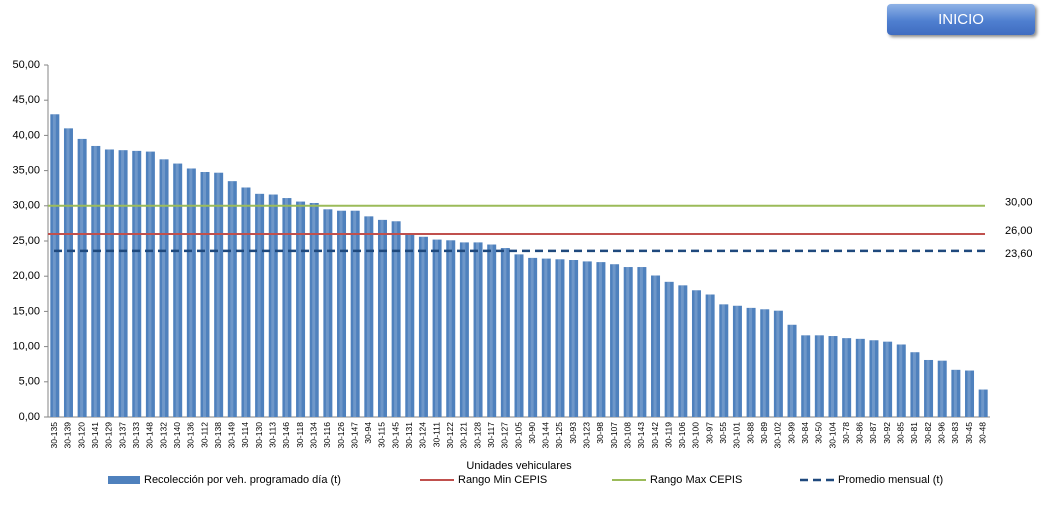  I want to click on legend-label: Promedio mensual (t), so click(890, 480).